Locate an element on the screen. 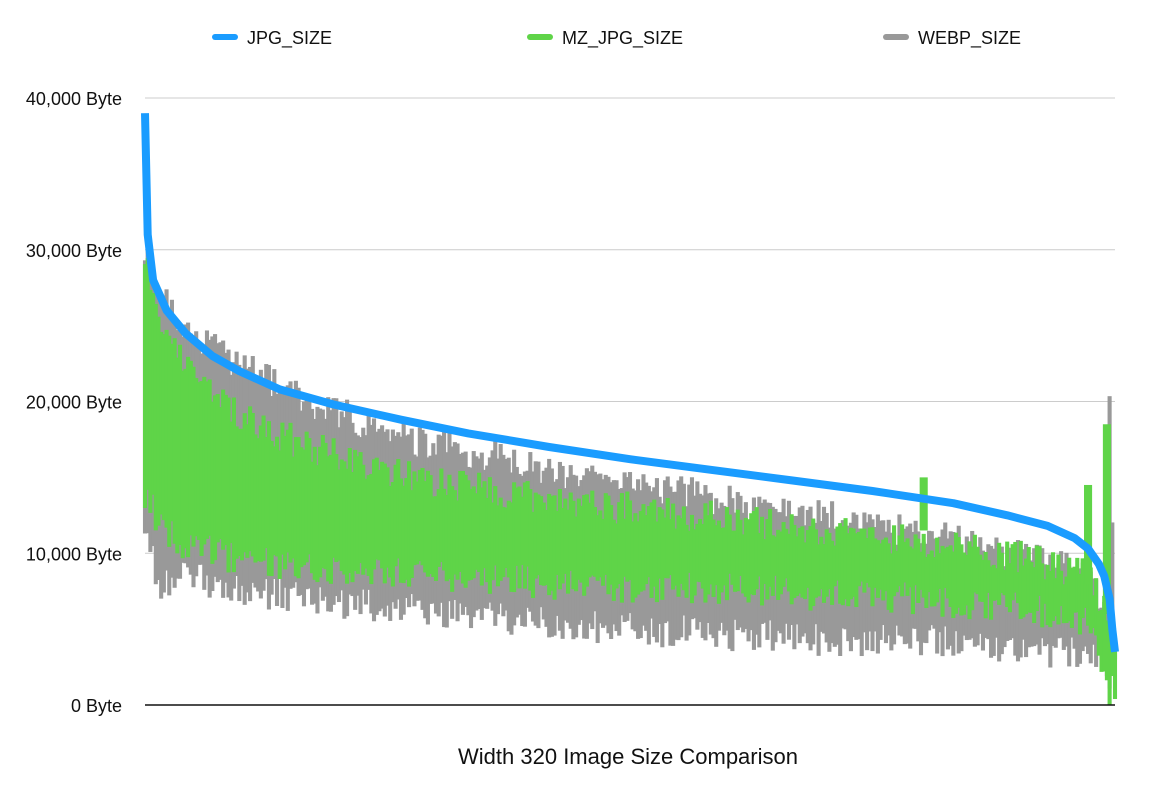  legend-label: MZ_JPG_SIZE is located at coordinates (622, 38).